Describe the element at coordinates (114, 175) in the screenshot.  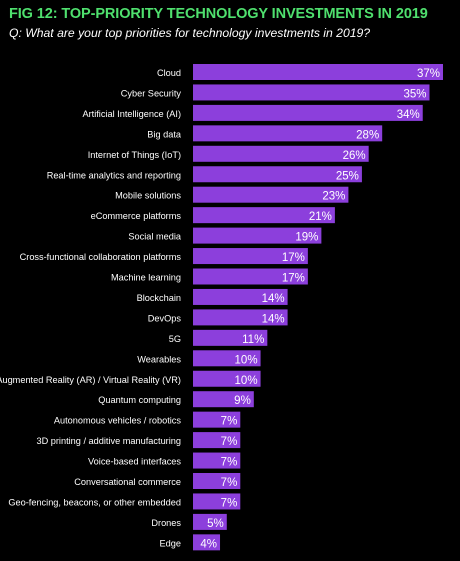
I see `category-label: Real-time analytics and reporting` at that location.